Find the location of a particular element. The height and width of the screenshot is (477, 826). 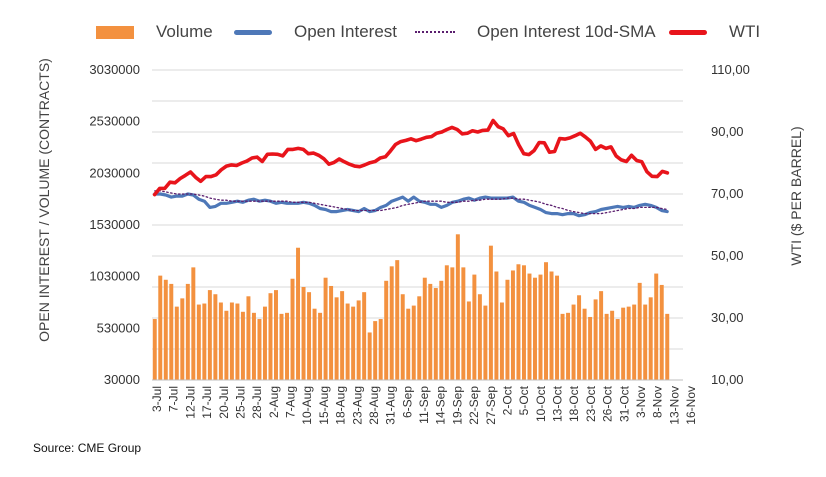

oi-sma-swatch is located at coordinates (435, 32).